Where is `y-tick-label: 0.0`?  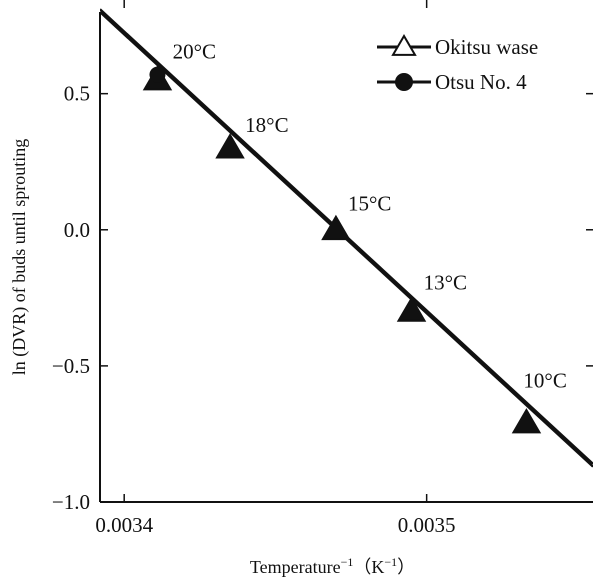
y-tick-label: 0.0 is located at coordinates (77, 230).